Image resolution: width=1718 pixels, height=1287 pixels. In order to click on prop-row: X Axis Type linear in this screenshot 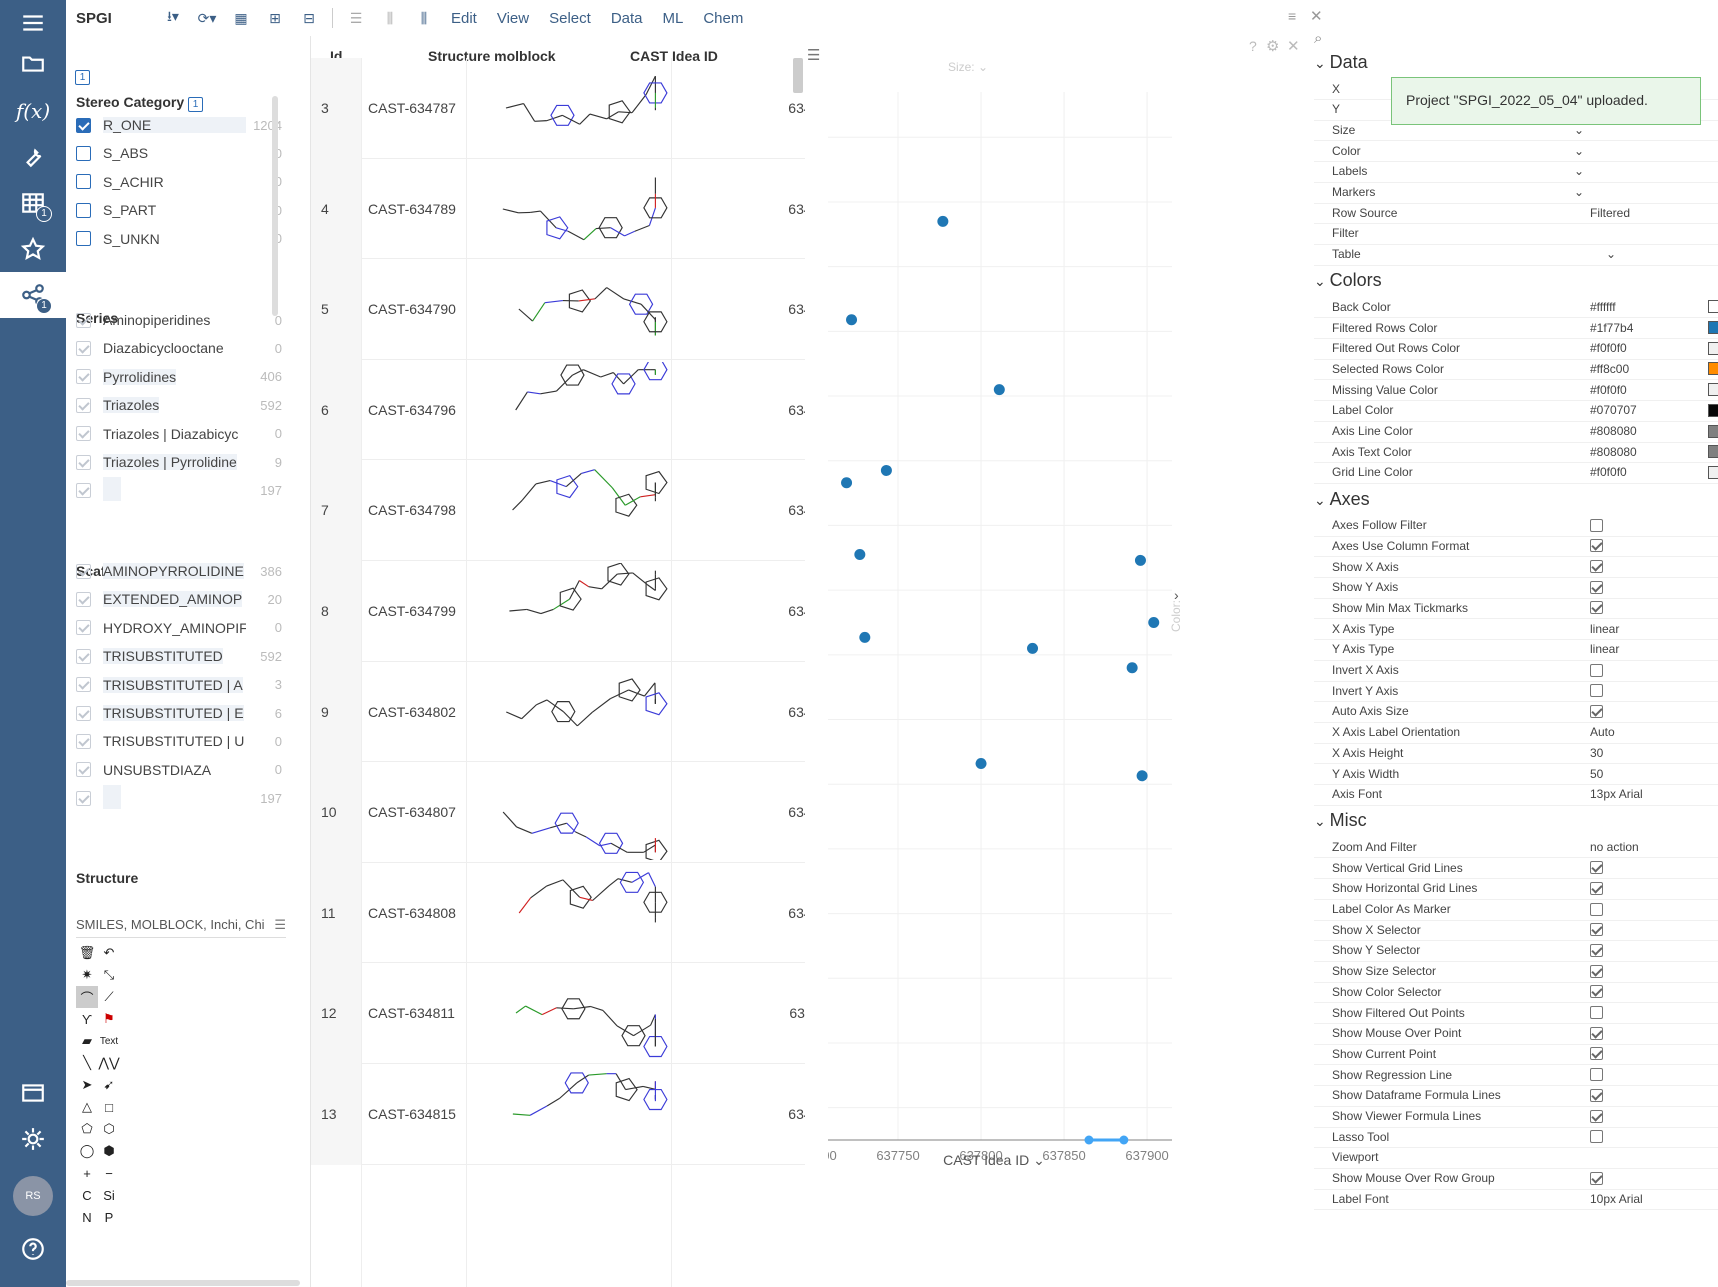, I will do `click(1516, 629)`.